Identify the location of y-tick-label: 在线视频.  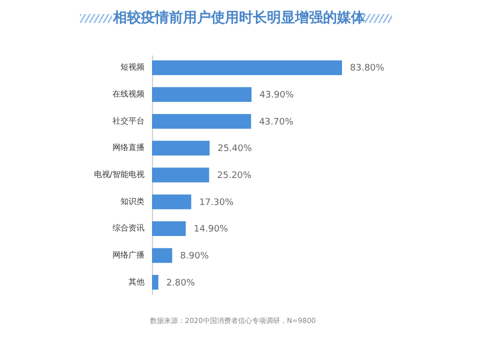
(128, 94).